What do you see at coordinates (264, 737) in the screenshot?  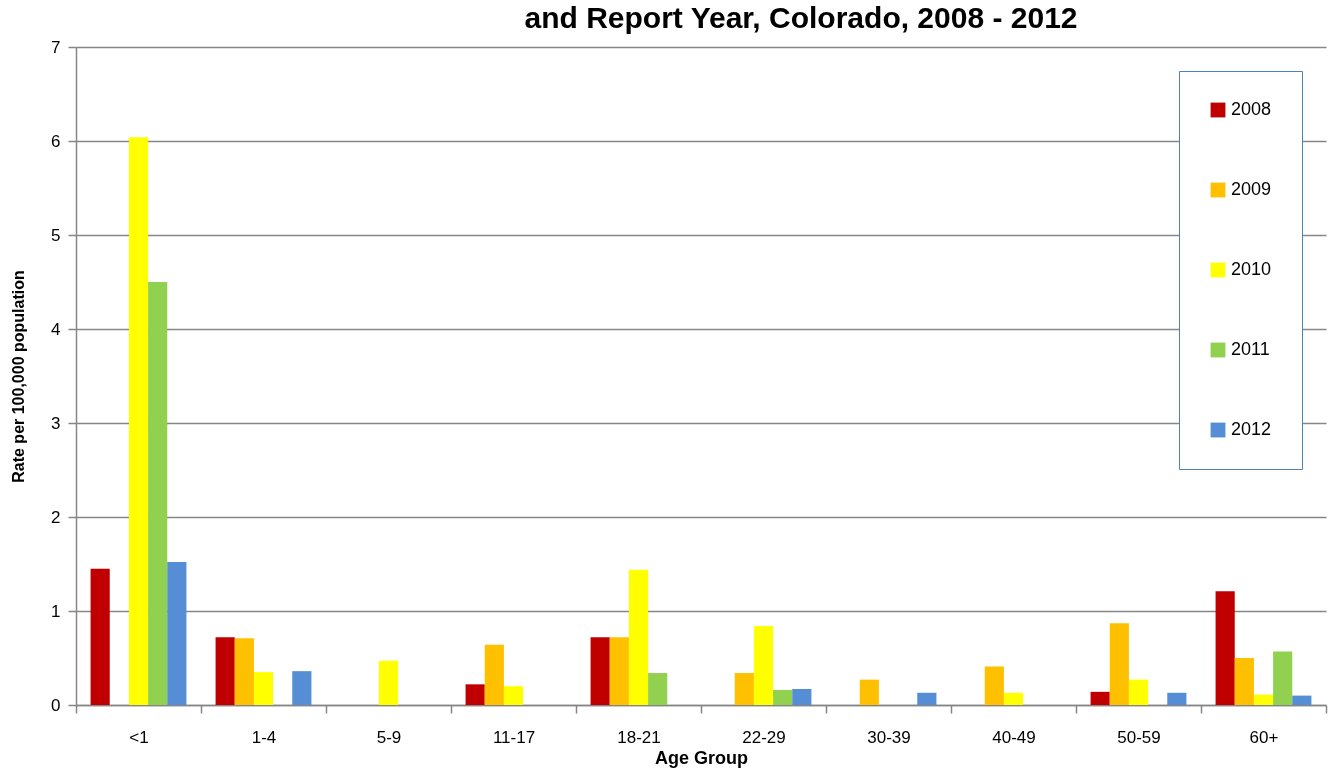 I see `x-tick-label: 1-4` at bounding box center [264, 737].